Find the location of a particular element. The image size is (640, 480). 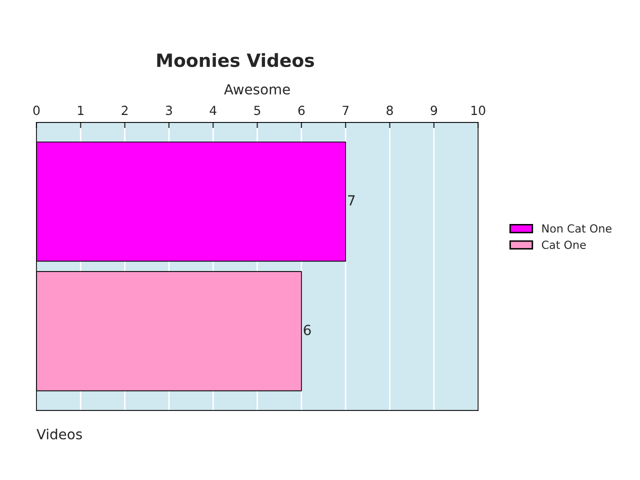

x-tick-label: 6 is located at coordinates (301, 111).